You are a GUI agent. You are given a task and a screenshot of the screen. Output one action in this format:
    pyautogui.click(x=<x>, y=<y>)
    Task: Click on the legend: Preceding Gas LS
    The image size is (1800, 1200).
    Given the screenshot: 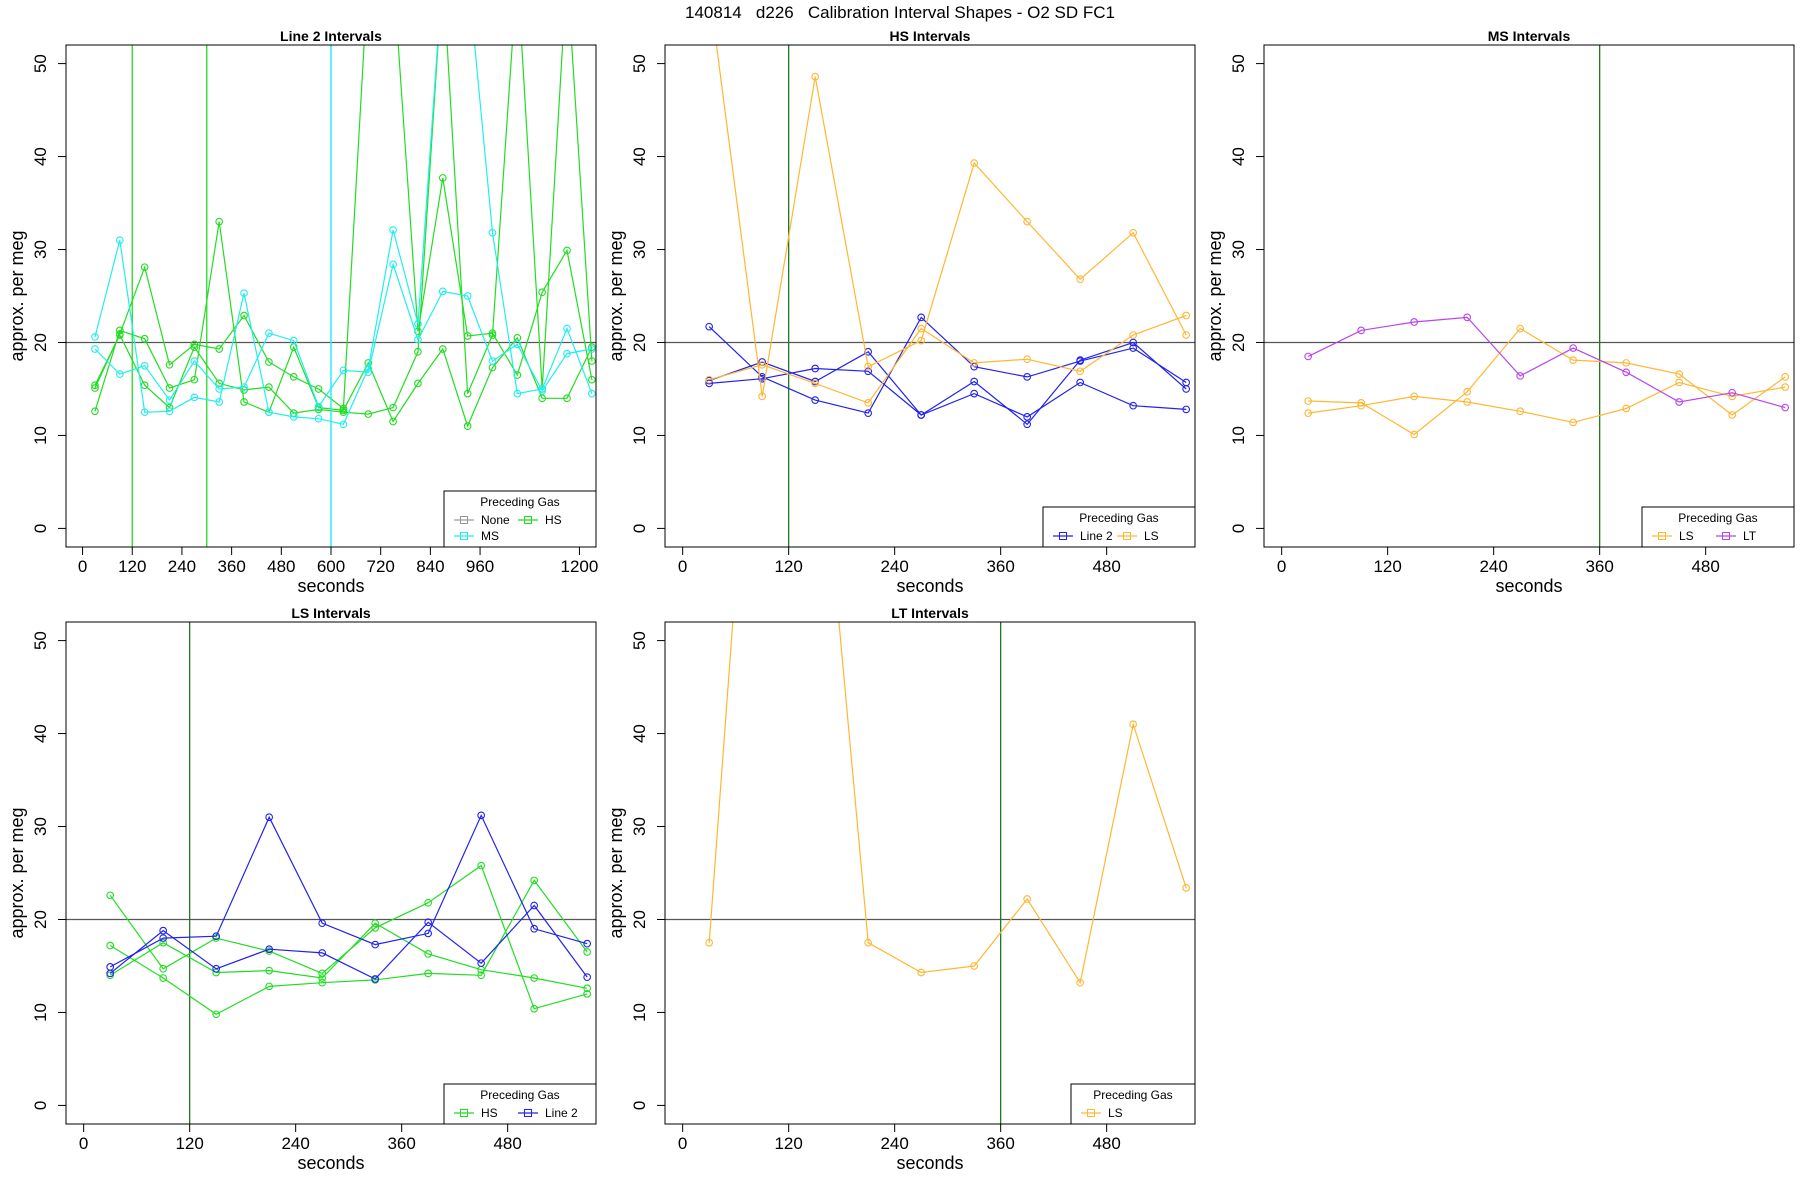 What is the action you would take?
    pyautogui.click(x=1133, y=1104)
    